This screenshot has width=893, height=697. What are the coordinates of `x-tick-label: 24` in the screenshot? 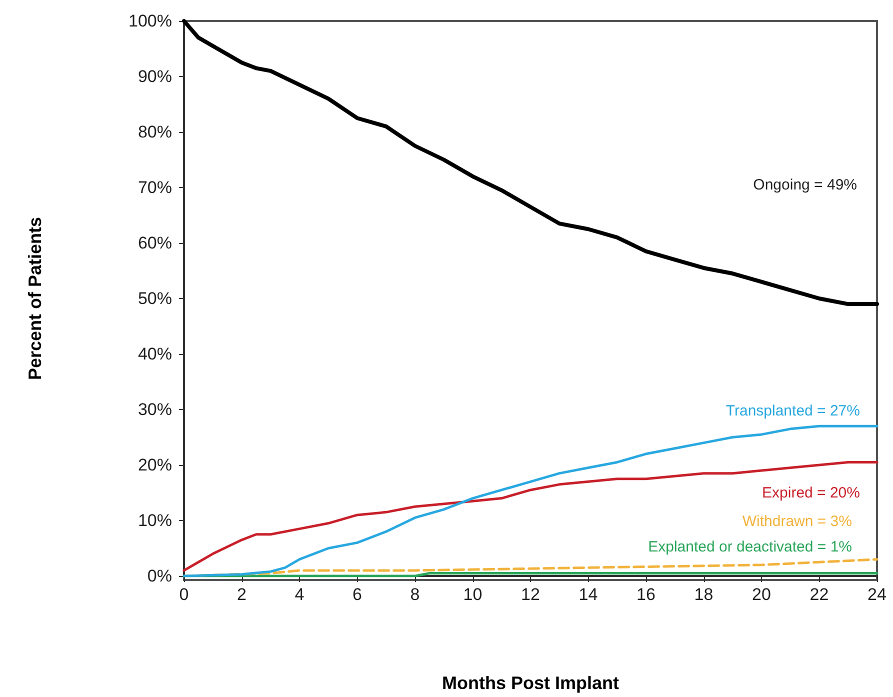 It's located at (877, 594).